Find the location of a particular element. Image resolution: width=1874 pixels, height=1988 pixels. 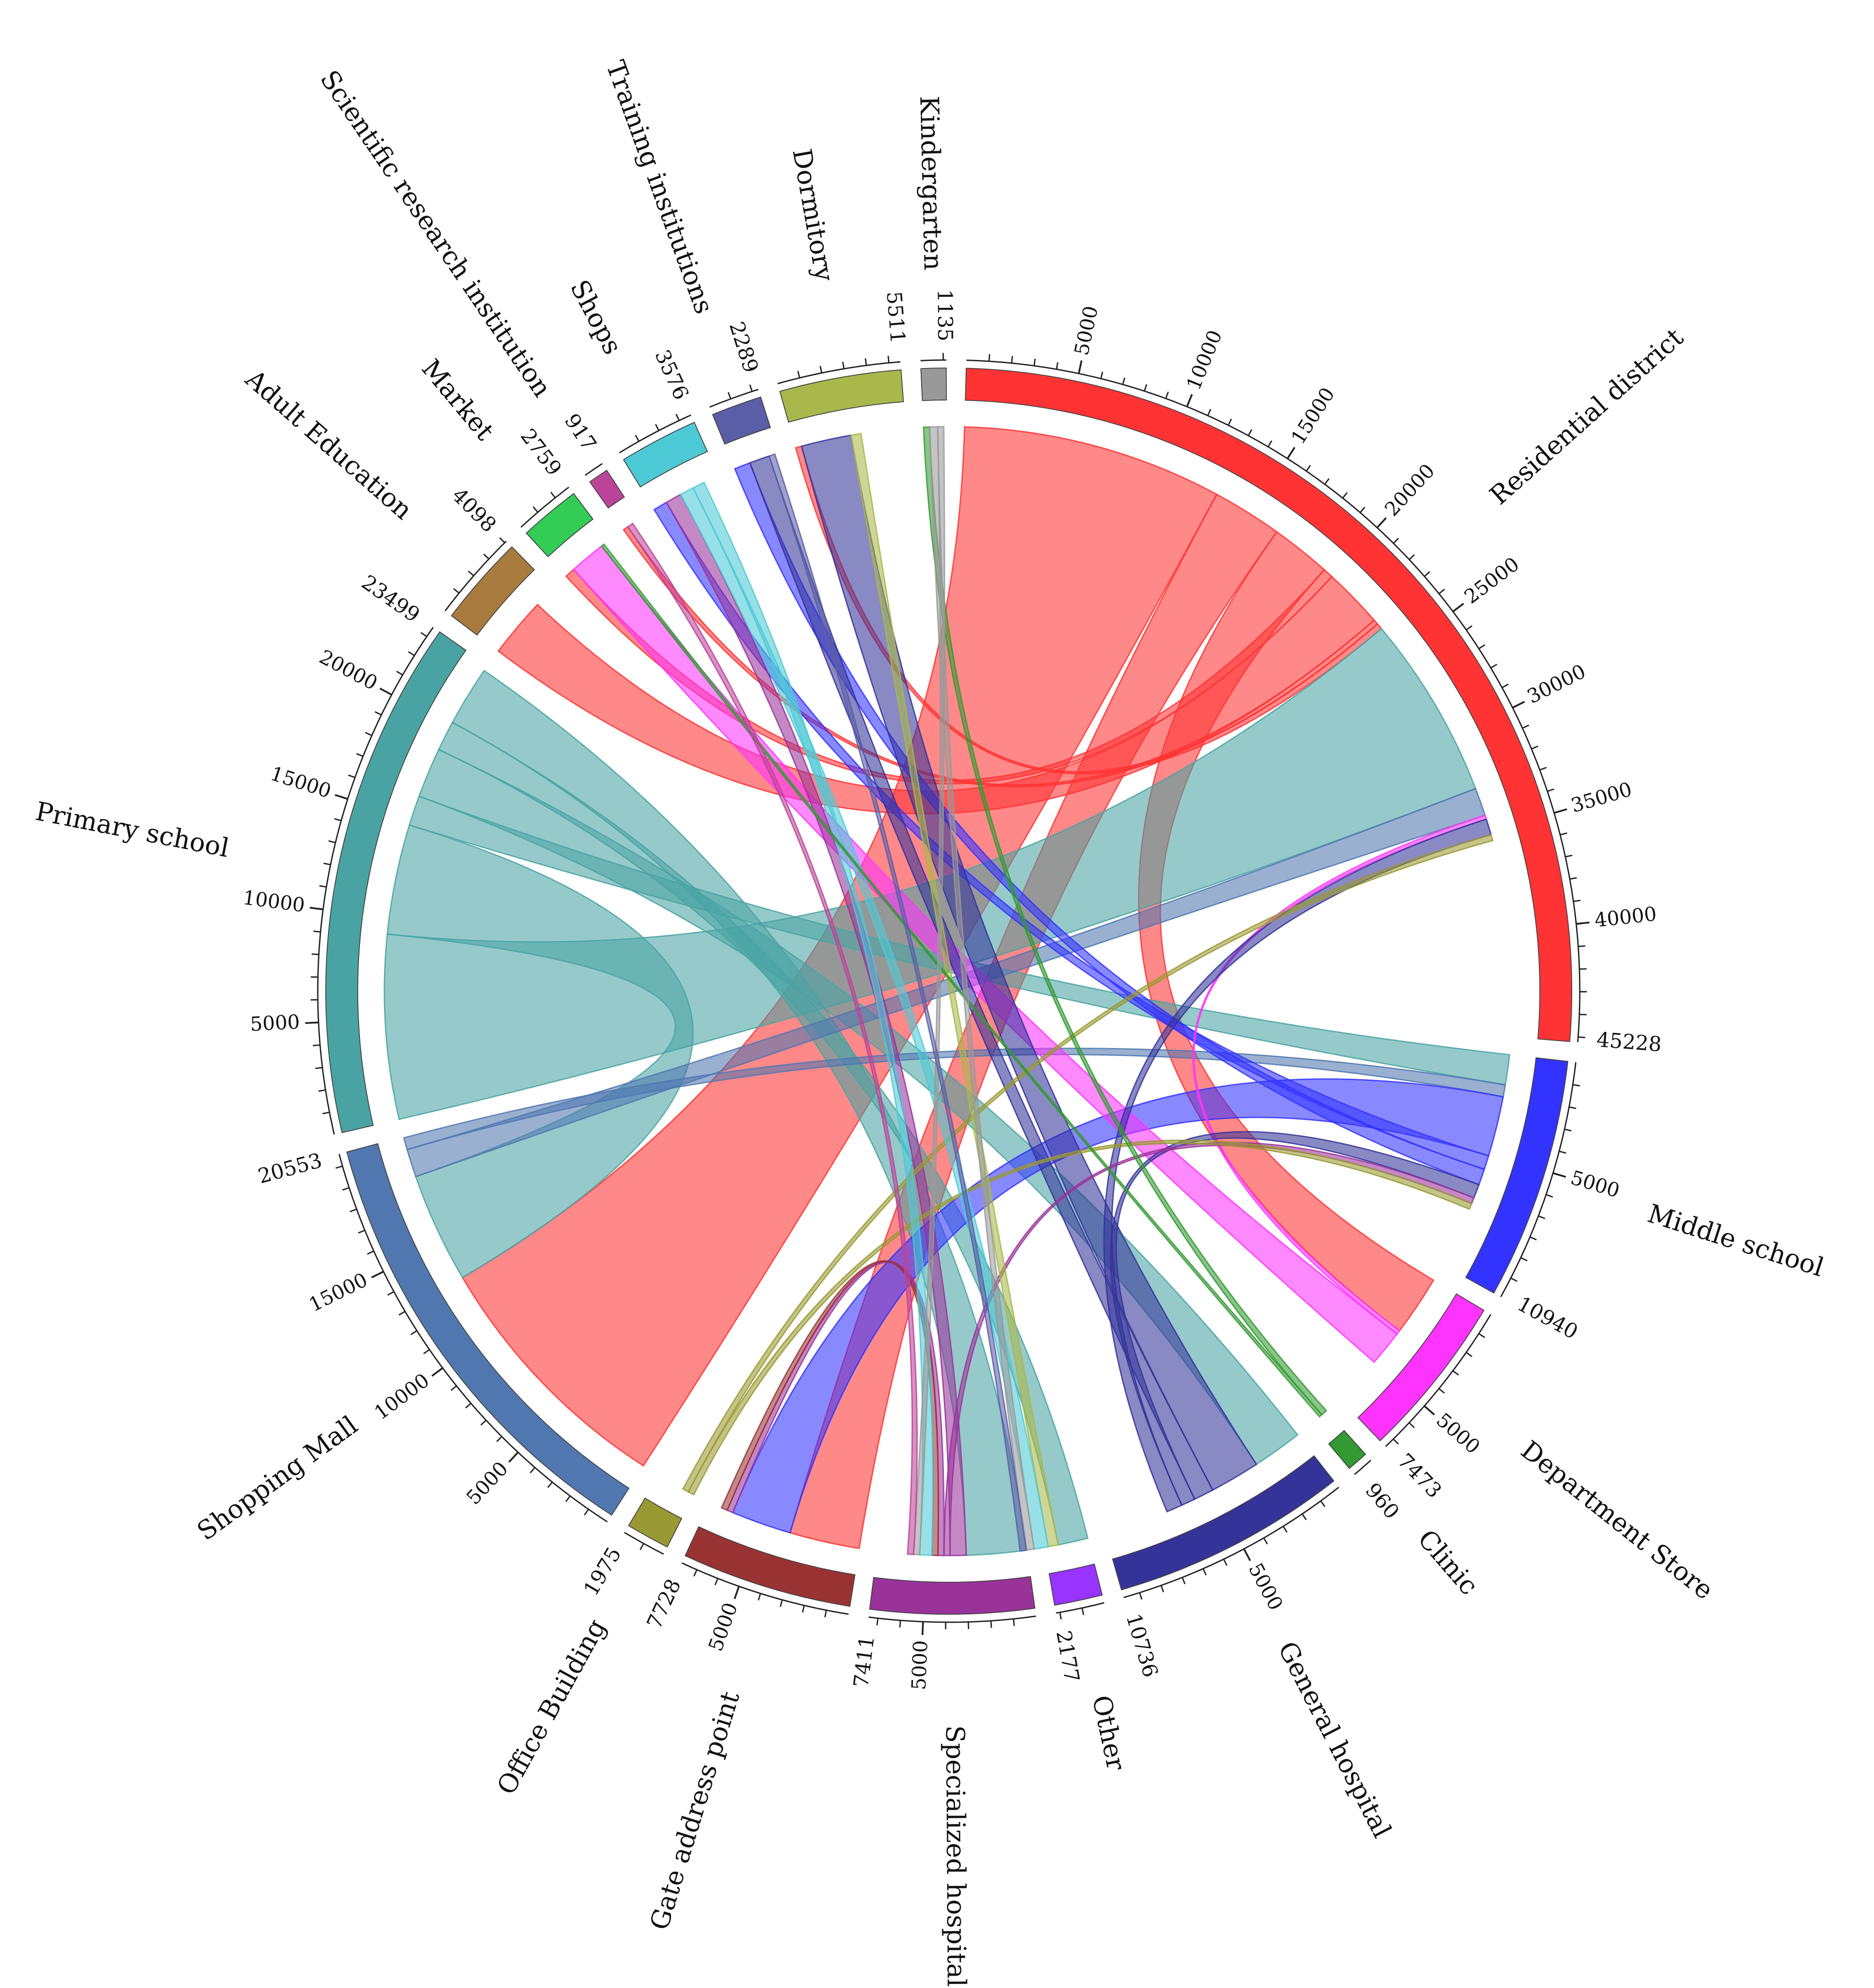

tick-axis-dormitory is located at coordinates (839, 372).